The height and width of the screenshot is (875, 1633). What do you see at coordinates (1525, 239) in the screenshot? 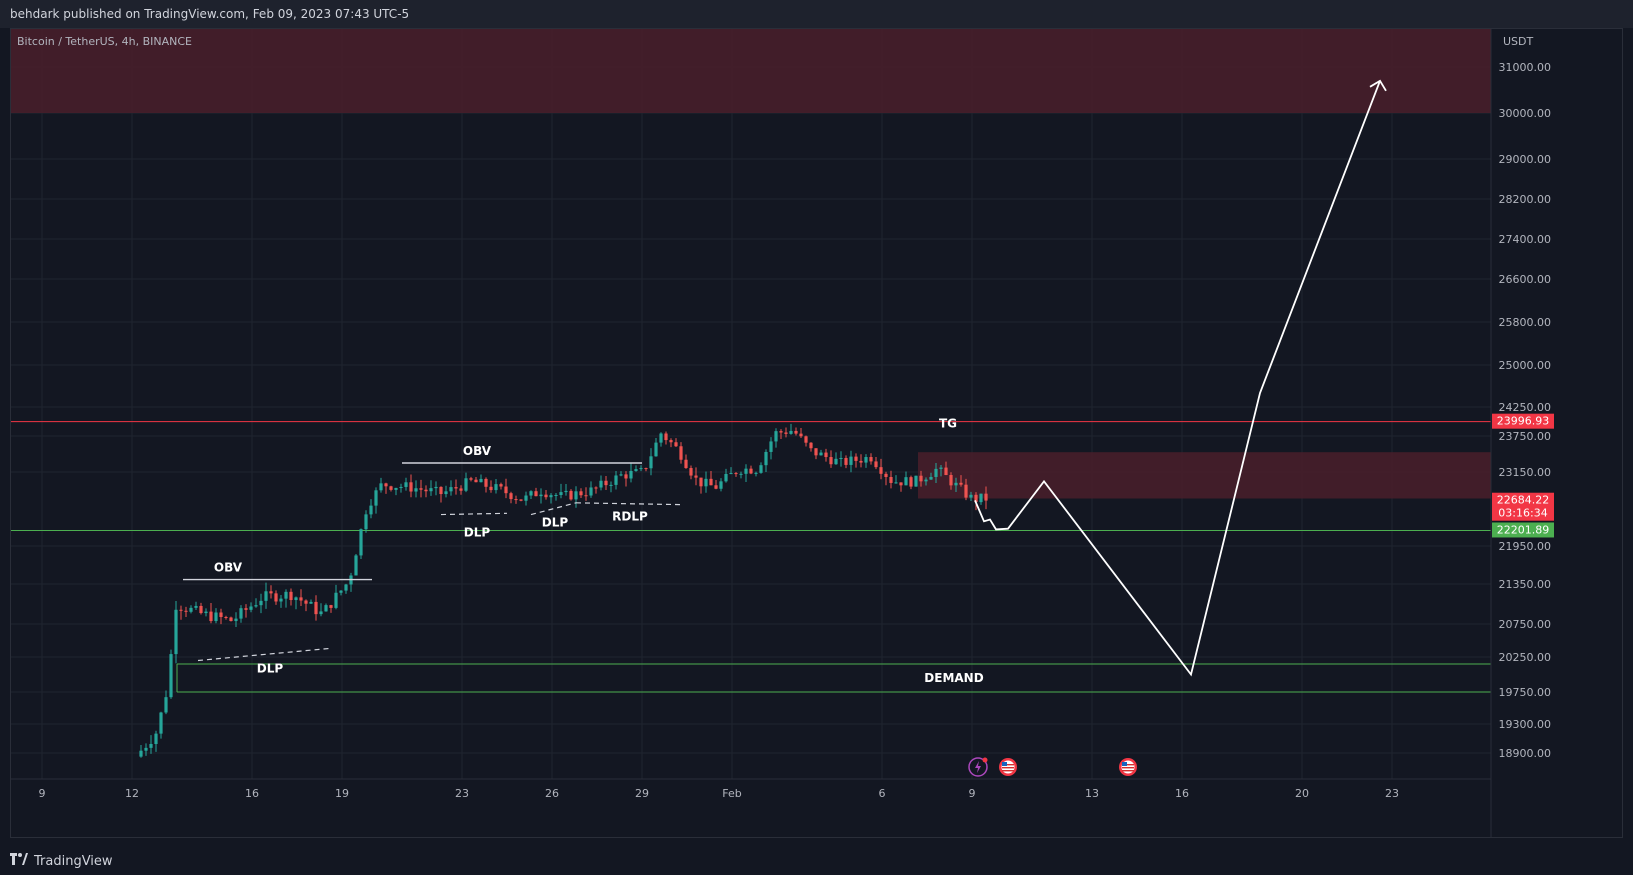
I see `price-tick-label: 27400.00` at bounding box center [1525, 239].